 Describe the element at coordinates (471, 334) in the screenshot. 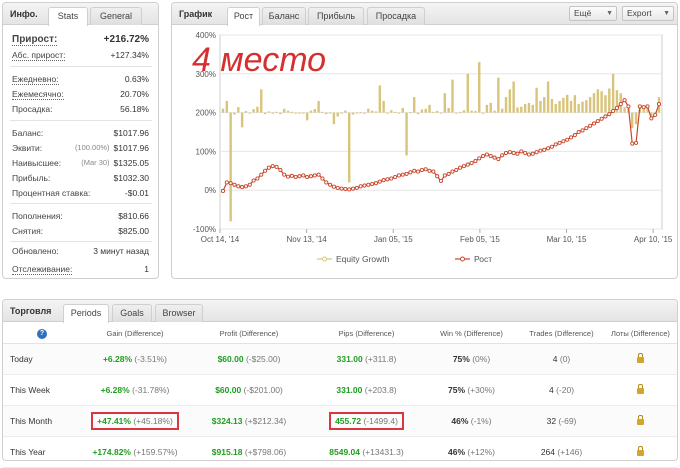

I see `col-win: Win % (Difference)` at that location.